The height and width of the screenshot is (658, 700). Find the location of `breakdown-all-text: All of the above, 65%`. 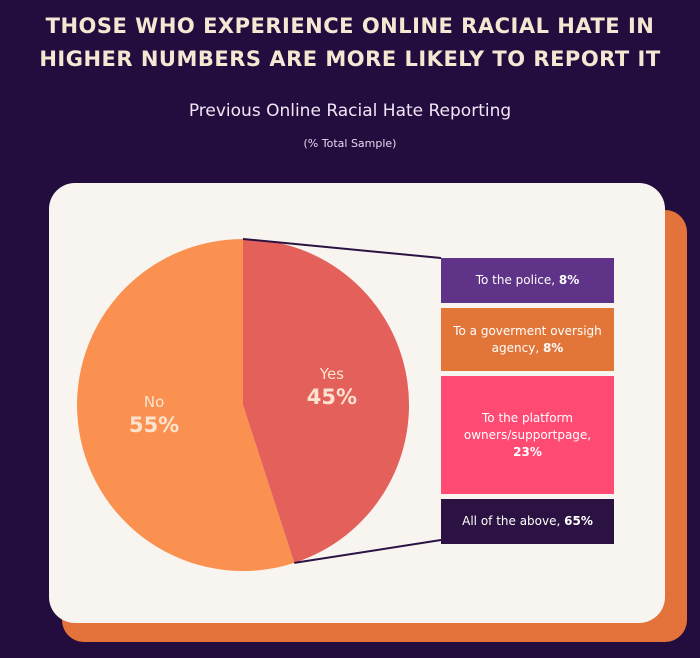

breakdown-all-text: All of the above, 65% is located at coordinates (527, 521).